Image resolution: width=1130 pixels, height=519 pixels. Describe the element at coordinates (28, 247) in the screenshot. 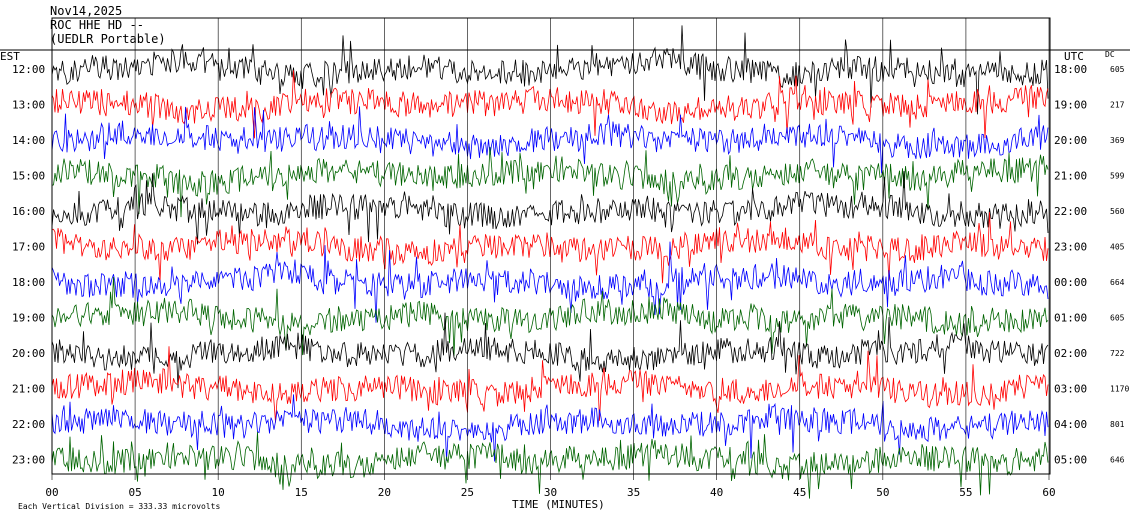

I see `row-est-label: 17:00` at that location.